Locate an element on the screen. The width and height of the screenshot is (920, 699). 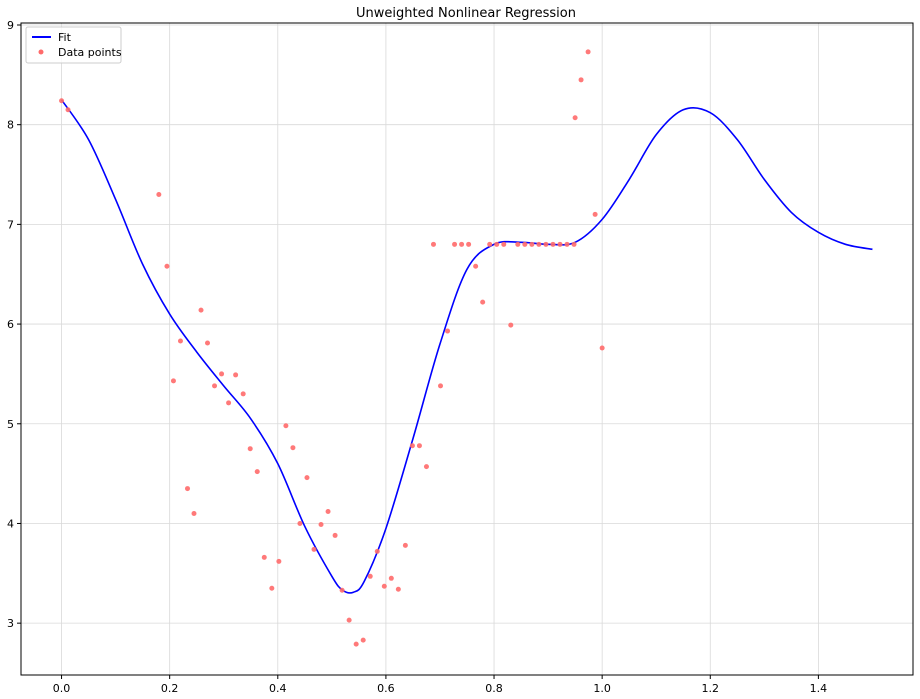
x-tick-label: 1.0 is located at coordinates (602, 688).